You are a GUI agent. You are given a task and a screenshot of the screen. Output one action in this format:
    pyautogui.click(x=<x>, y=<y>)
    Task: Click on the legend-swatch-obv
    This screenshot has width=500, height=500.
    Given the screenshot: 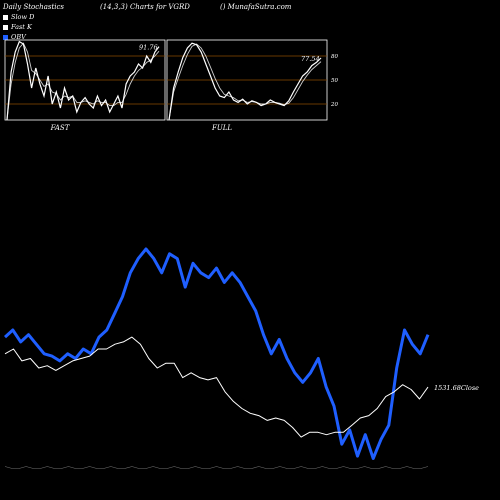 What is the action you would take?
    pyautogui.click(x=5, y=37)
    